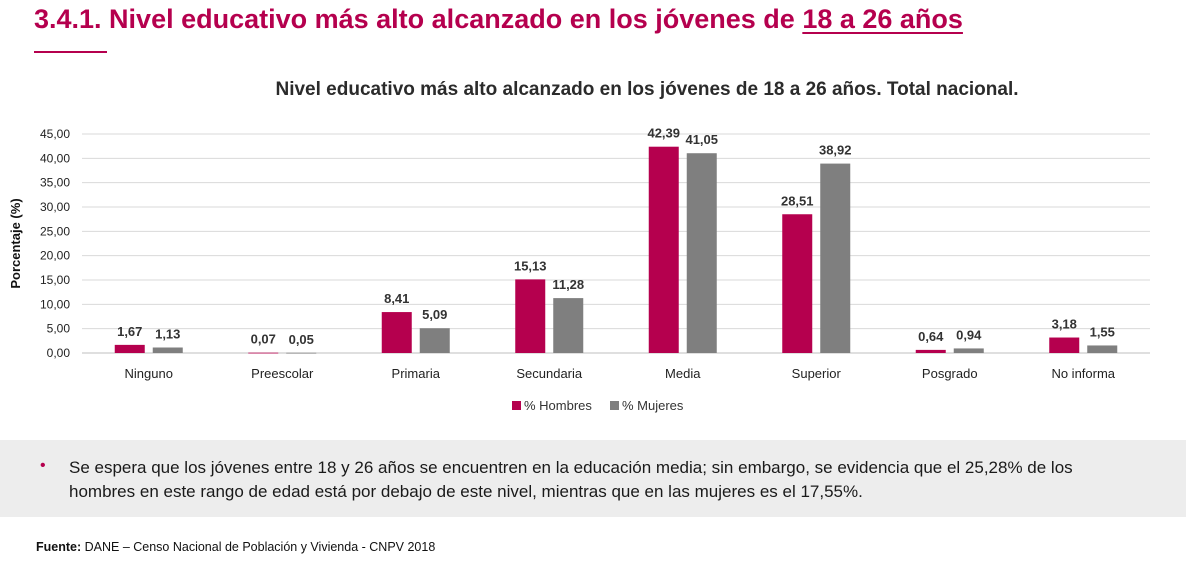 The height and width of the screenshot is (567, 1186). I want to click on data-label: 0,64, so click(931, 336).